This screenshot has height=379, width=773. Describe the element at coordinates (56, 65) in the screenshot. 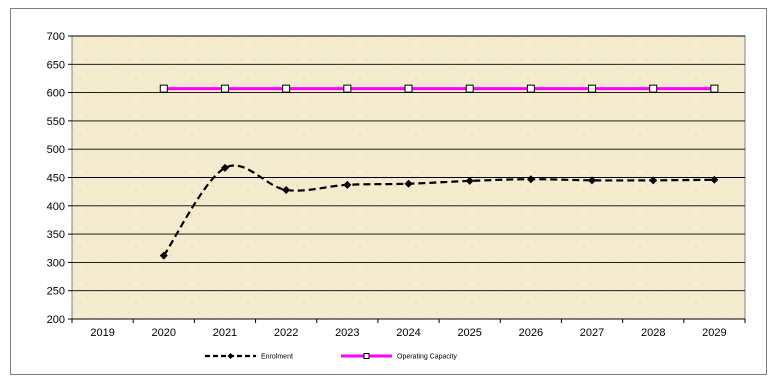

I see `y-tick-label: 650` at that location.